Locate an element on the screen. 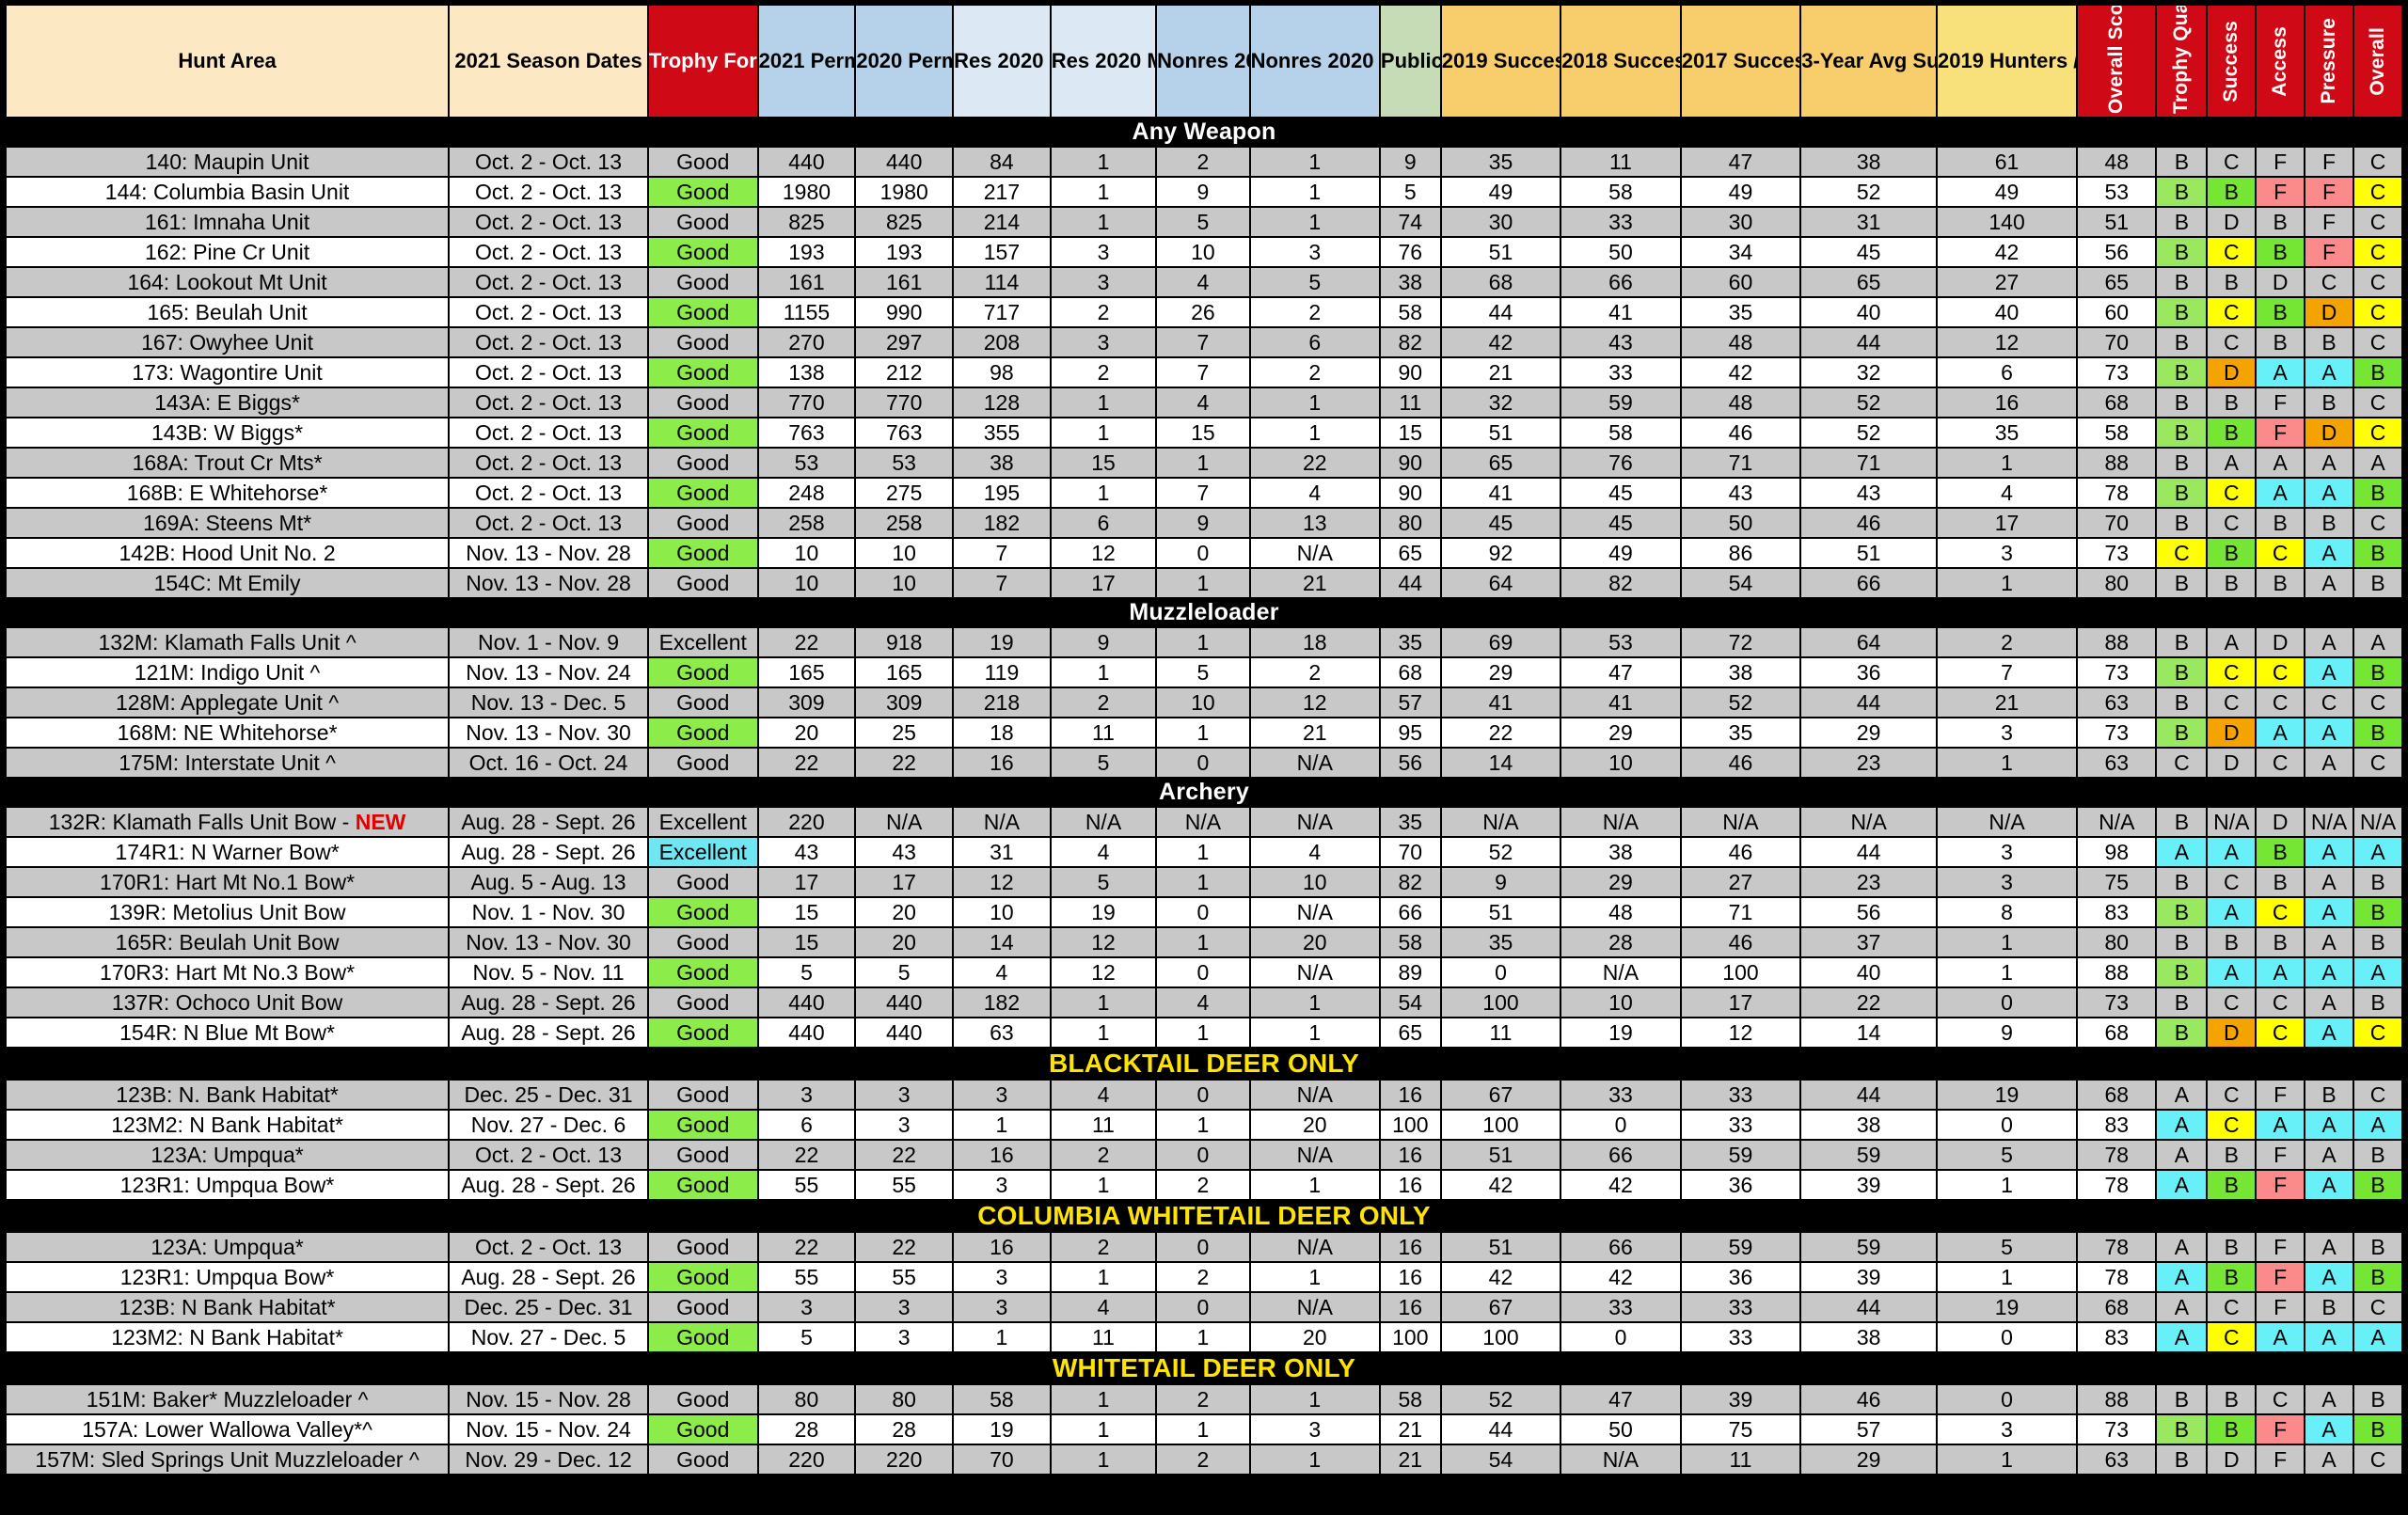  nonres-drawn-cell: 15 is located at coordinates (1203, 433).